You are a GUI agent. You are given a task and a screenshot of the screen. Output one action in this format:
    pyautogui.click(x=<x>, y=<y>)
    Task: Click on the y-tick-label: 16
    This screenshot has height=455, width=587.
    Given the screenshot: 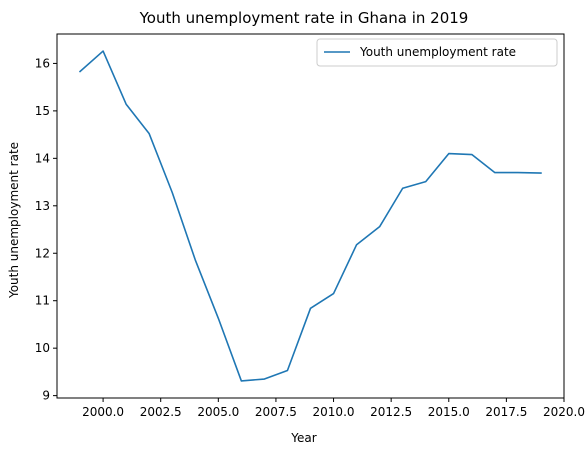 What is the action you would take?
    pyautogui.click(x=42, y=63)
    